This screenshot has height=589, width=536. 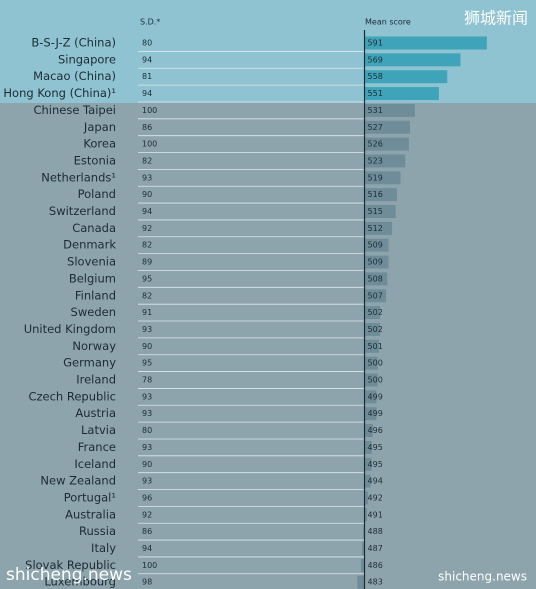 I want to click on value-label: 516, so click(x=375, y=194).